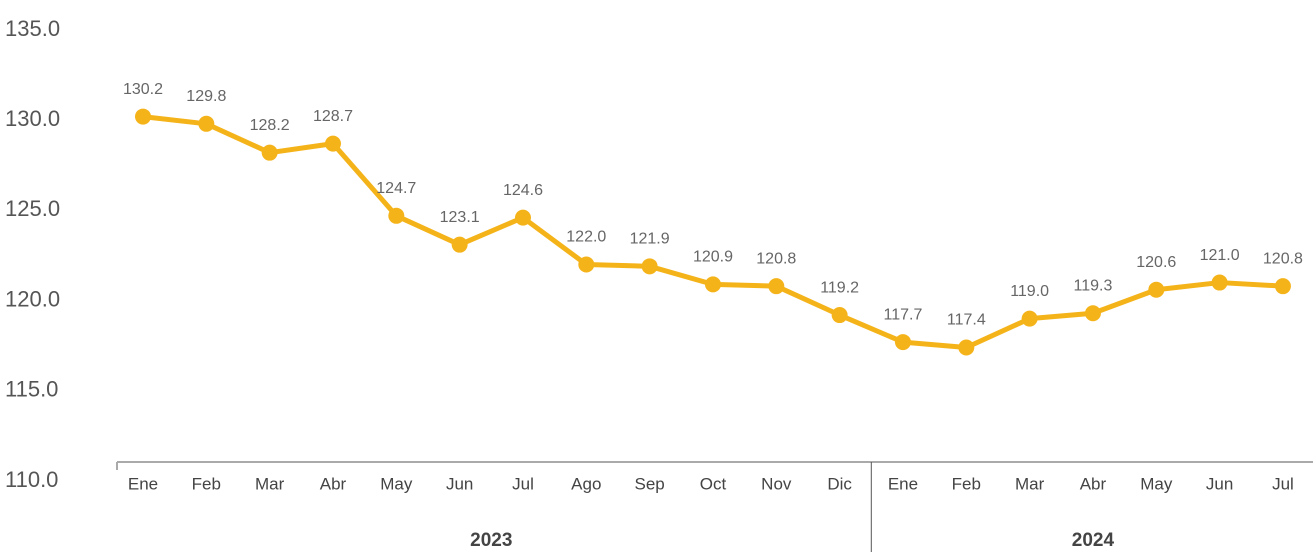 Image resolution: width=1313 pixels, height=552 pixels. What do you see at coordinates (491, 540) in the screenshot?
I see `group-label: 2023` at bounding box center [491, 540].